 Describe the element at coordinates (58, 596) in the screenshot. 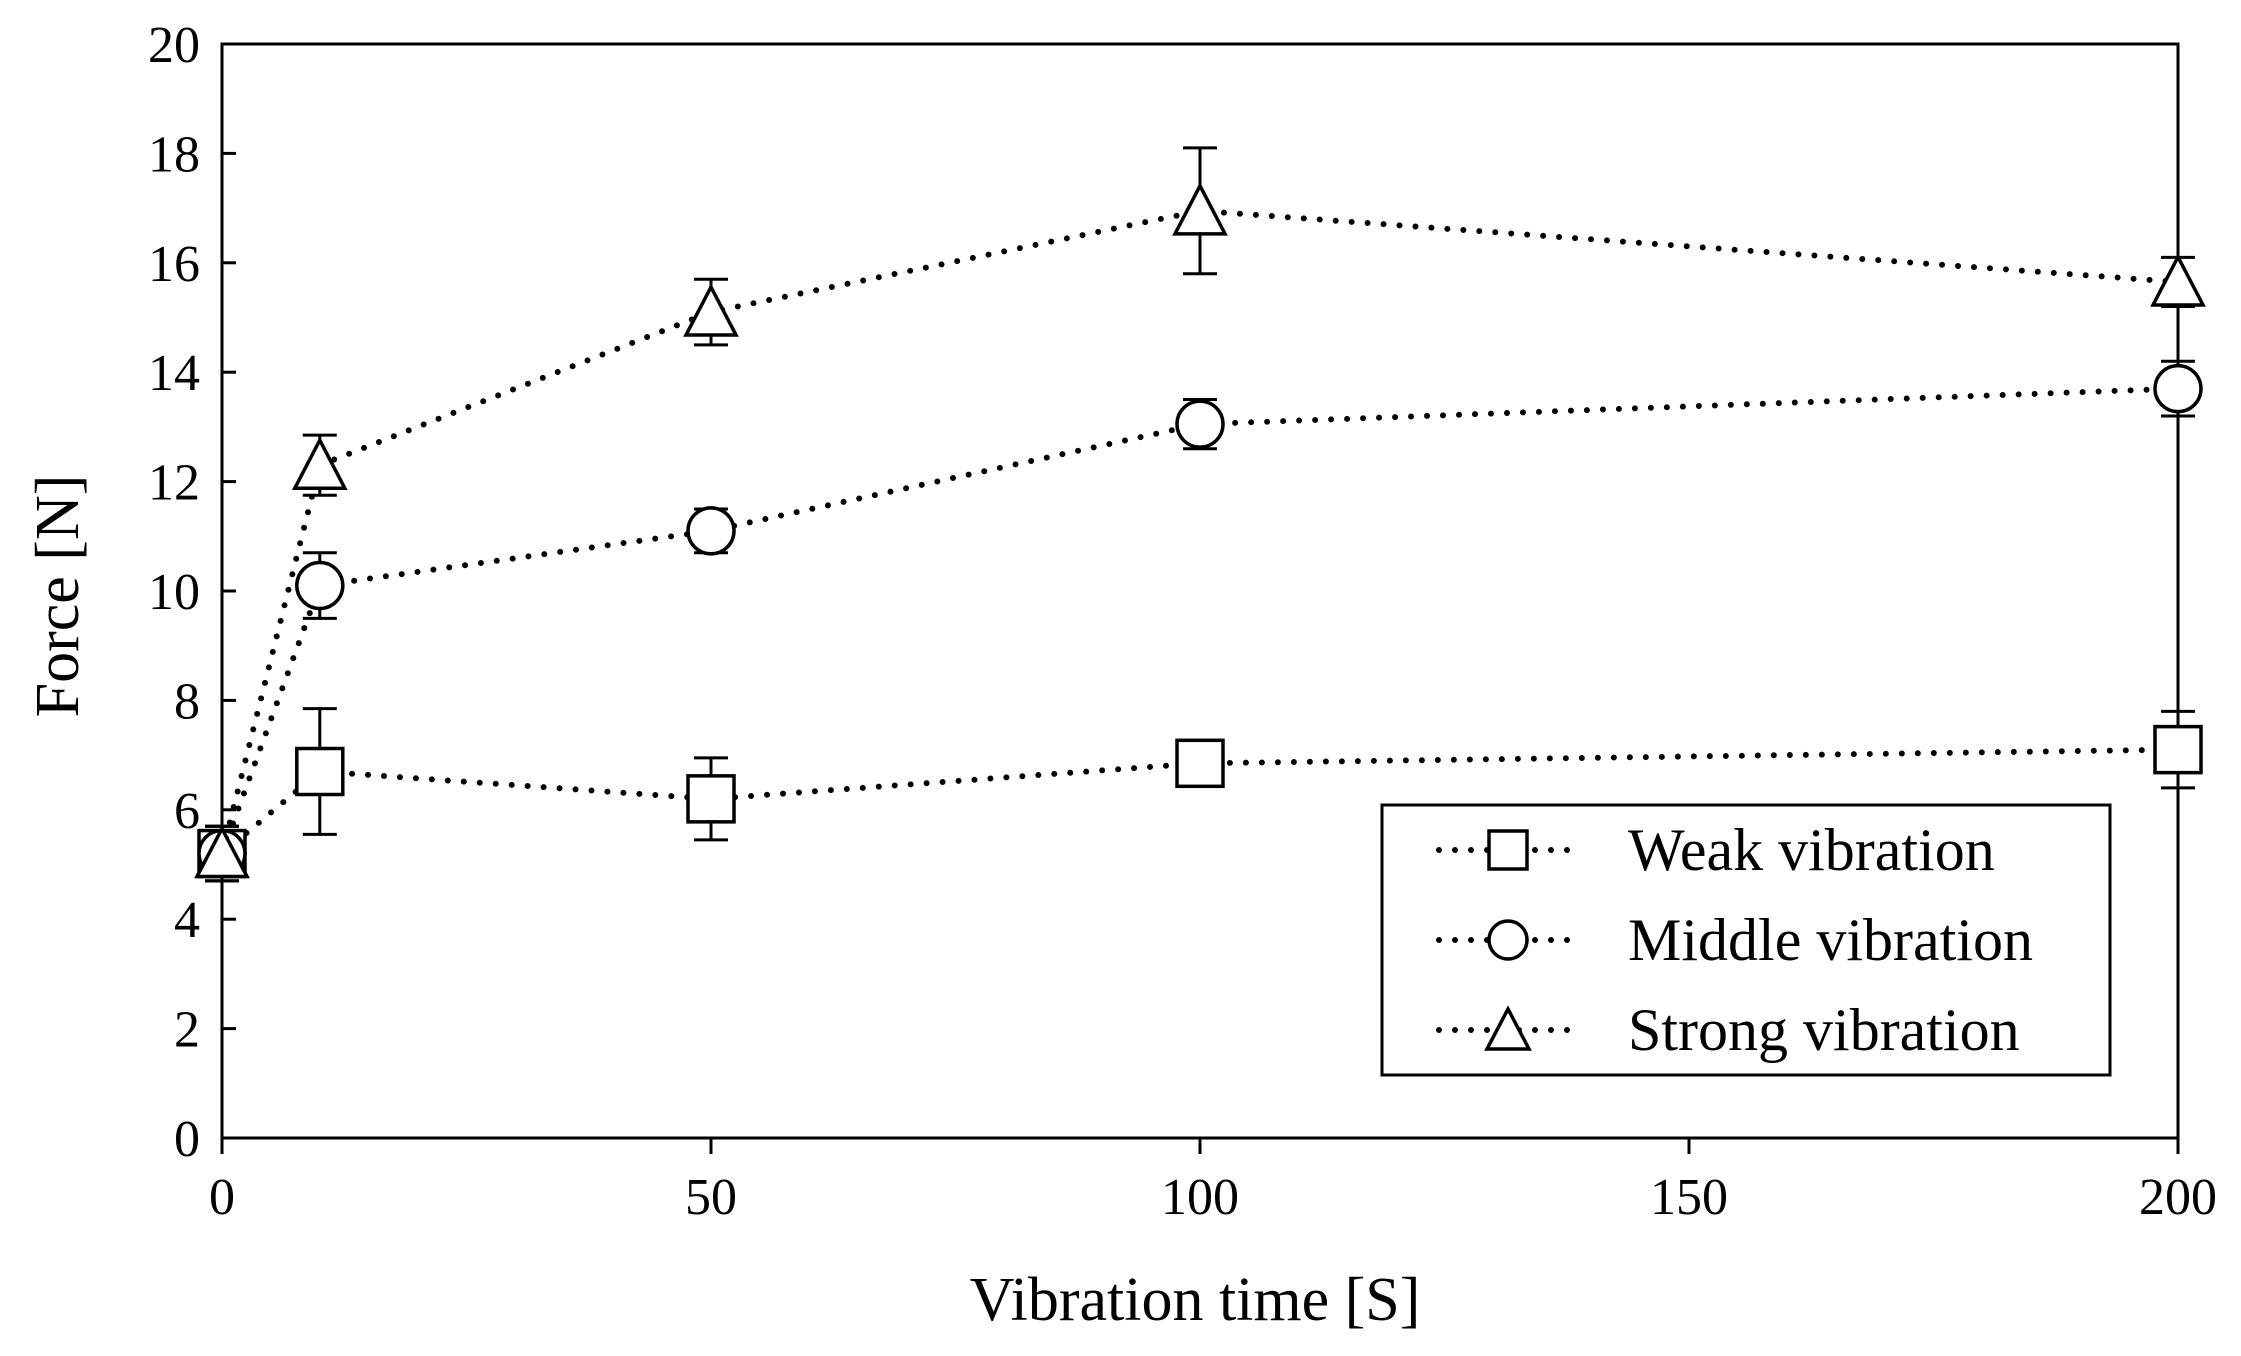

I see `y-axis-title: Force [N]` at that location.